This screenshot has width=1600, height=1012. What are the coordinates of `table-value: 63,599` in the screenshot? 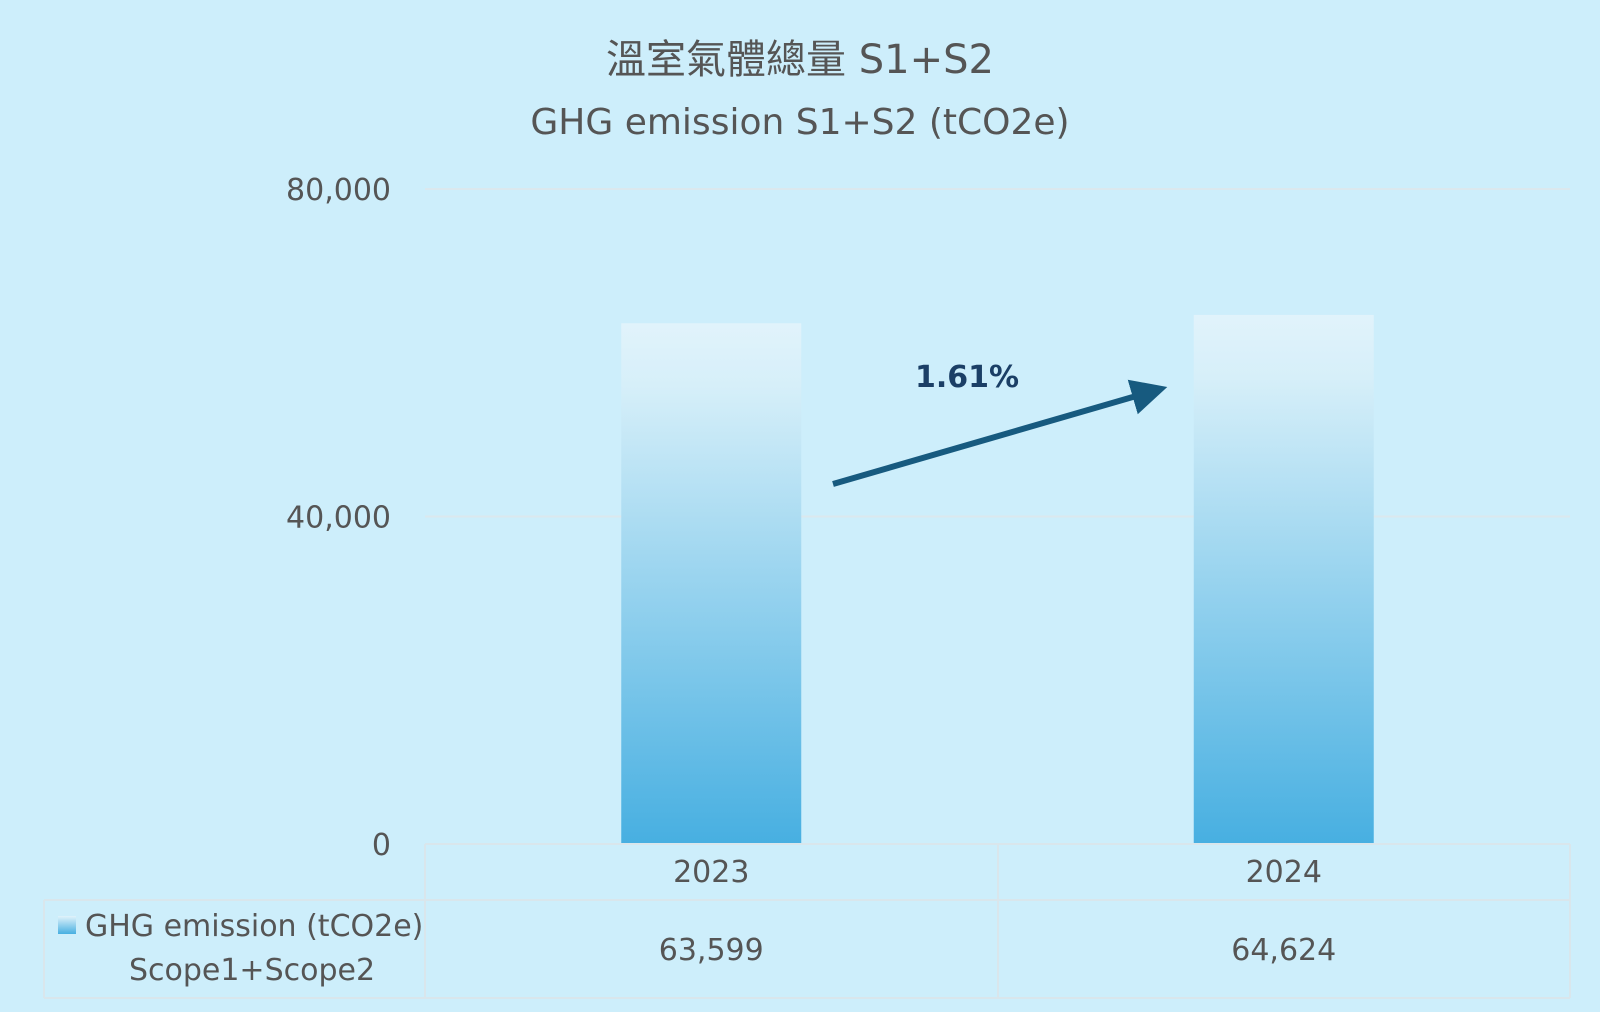 It's located at (711, 950).